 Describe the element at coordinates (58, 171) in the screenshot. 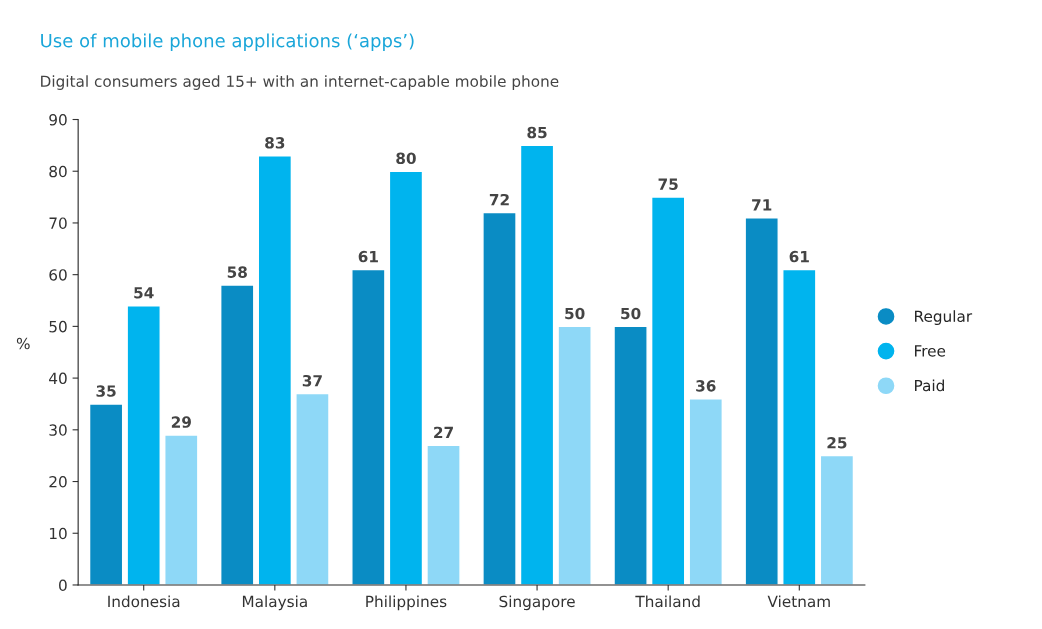

I see `y-tick-label: 80` at that location.